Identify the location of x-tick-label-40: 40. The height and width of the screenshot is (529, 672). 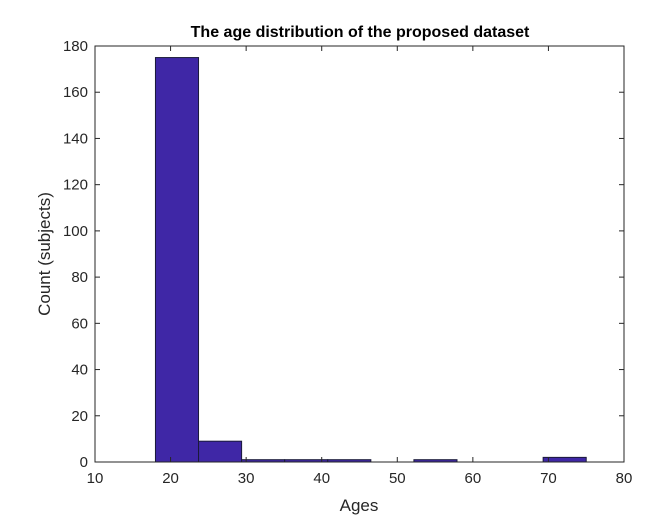
(321, 478).